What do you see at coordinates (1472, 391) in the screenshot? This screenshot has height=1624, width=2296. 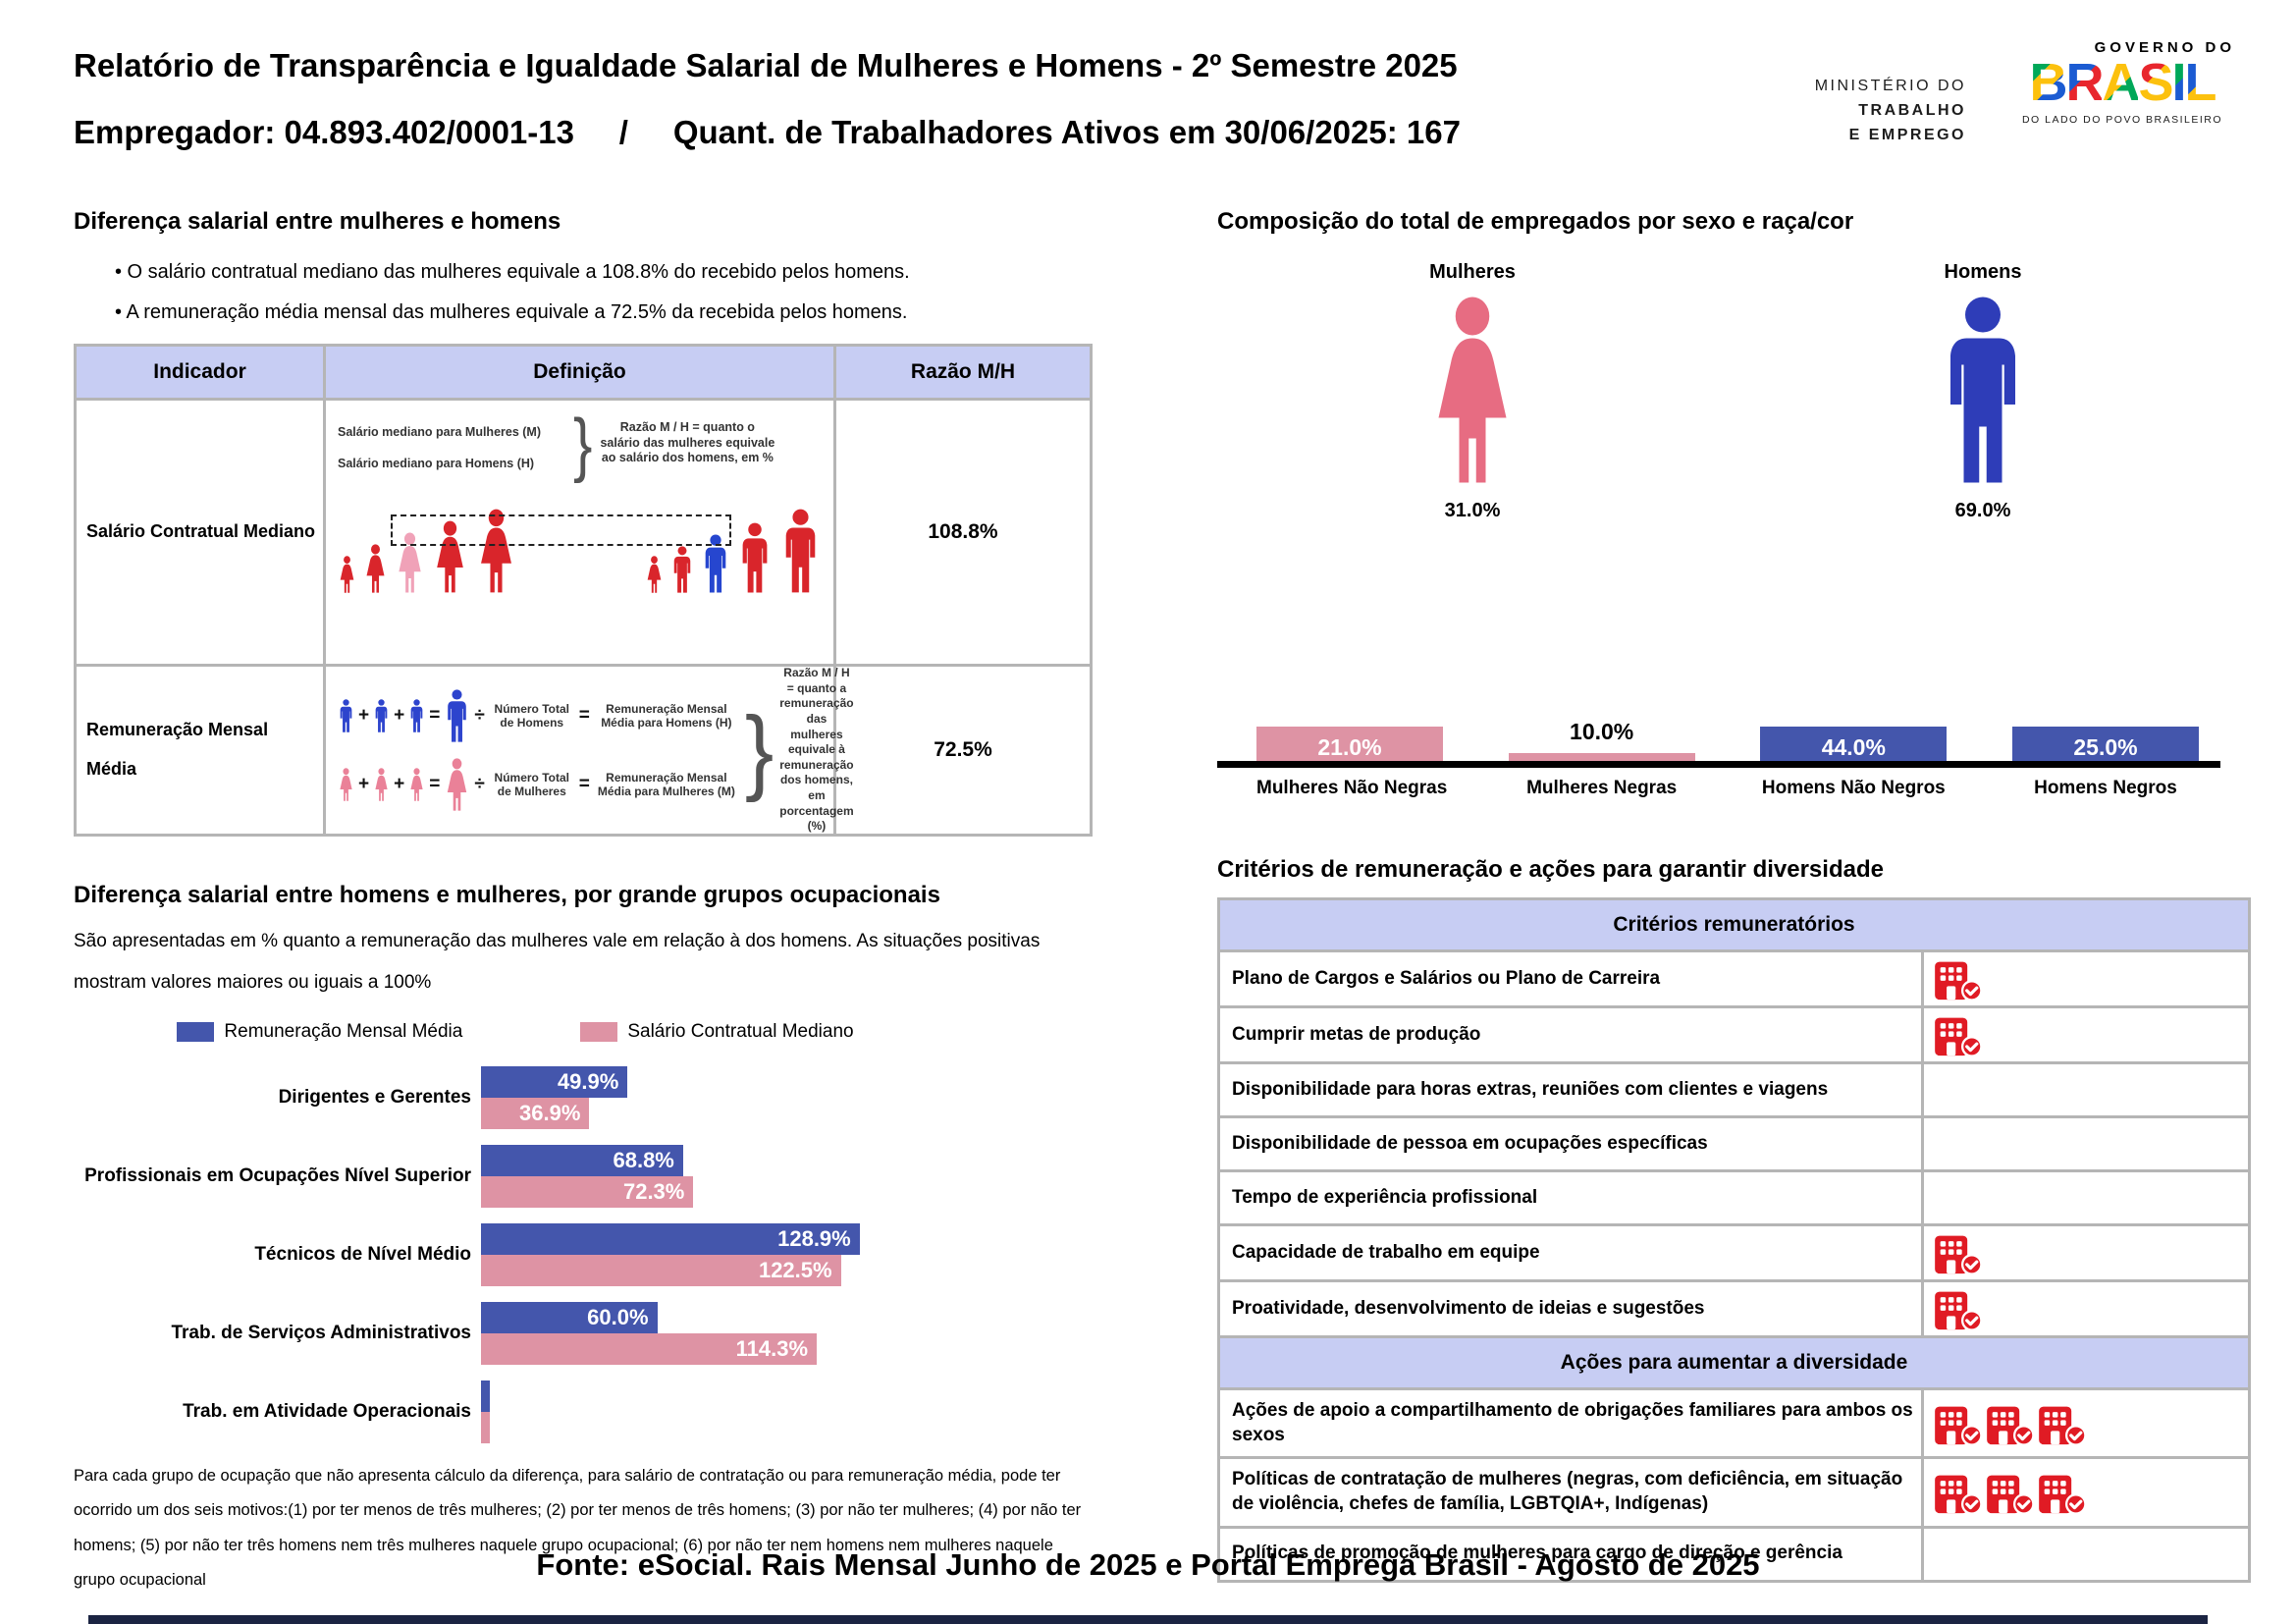 I see `women-column: Mulheres 31.0%` at bounding box center [1472, 391].